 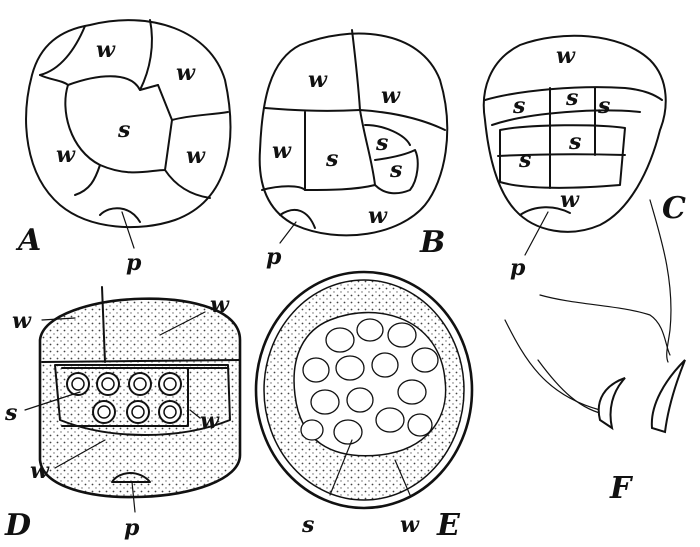 What do you see at coordinates (448, 525) in the screenshot?
I see `panel-caption-e: E` at bounding box center [448, 525].